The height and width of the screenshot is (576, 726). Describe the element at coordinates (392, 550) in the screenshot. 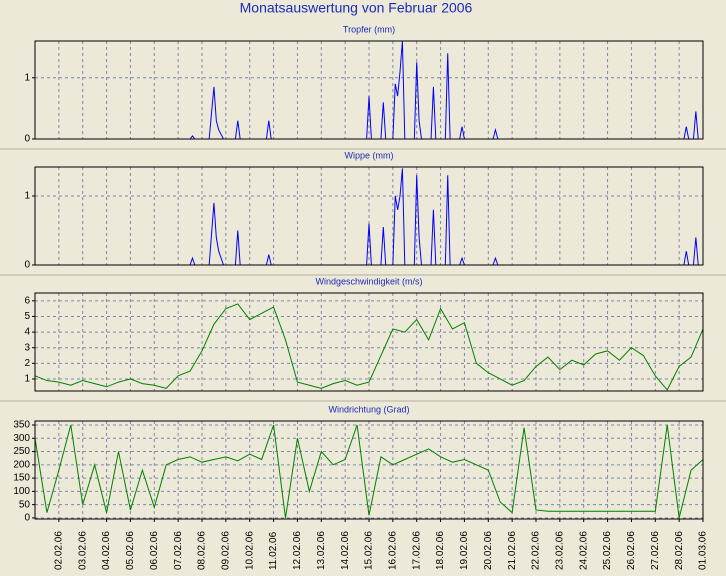

I see `x-tick-label: 16.02.06` at that location.